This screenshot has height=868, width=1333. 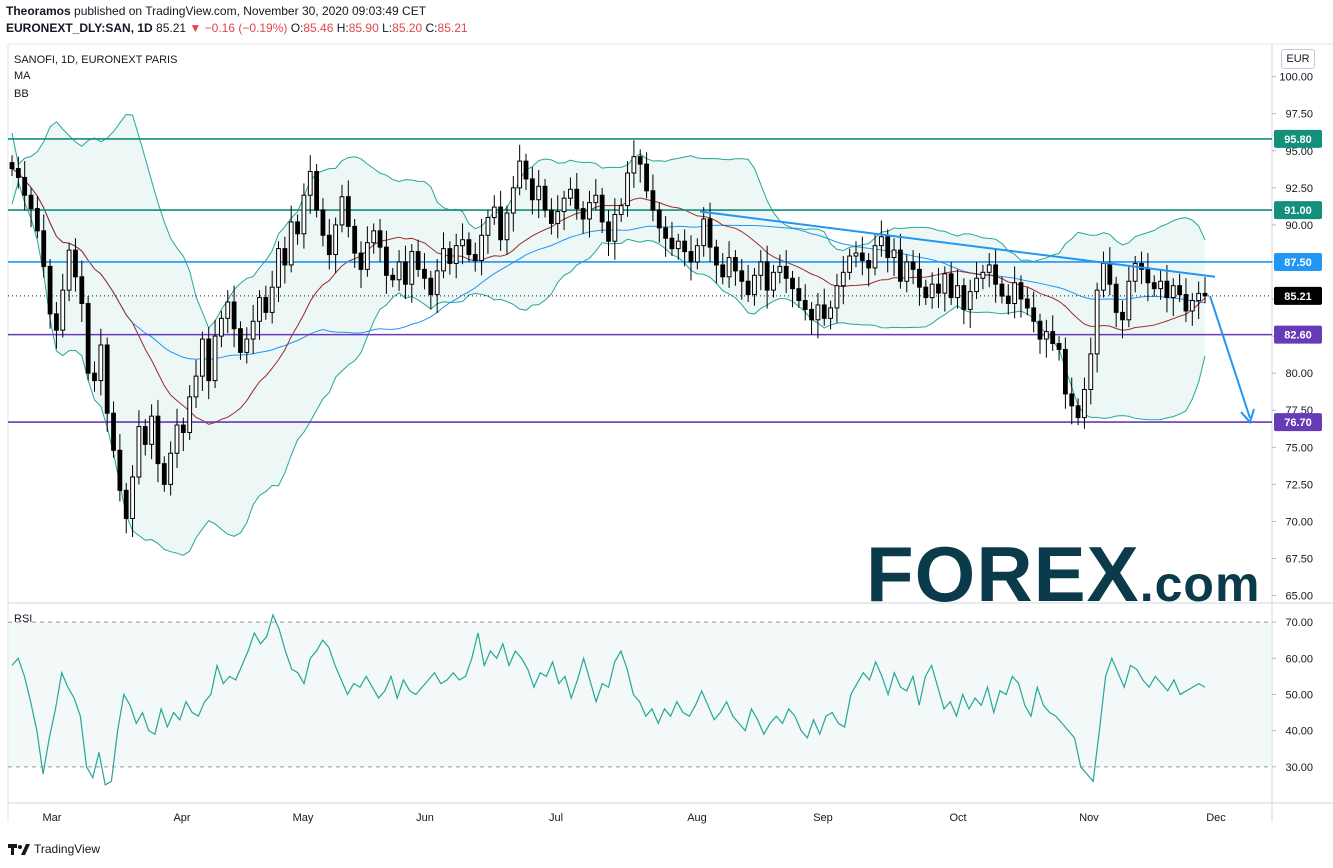 What do you see at coordinates (297, 28) in the screenshot?
I see `open-label: O:` at bounding box center [297, 28].